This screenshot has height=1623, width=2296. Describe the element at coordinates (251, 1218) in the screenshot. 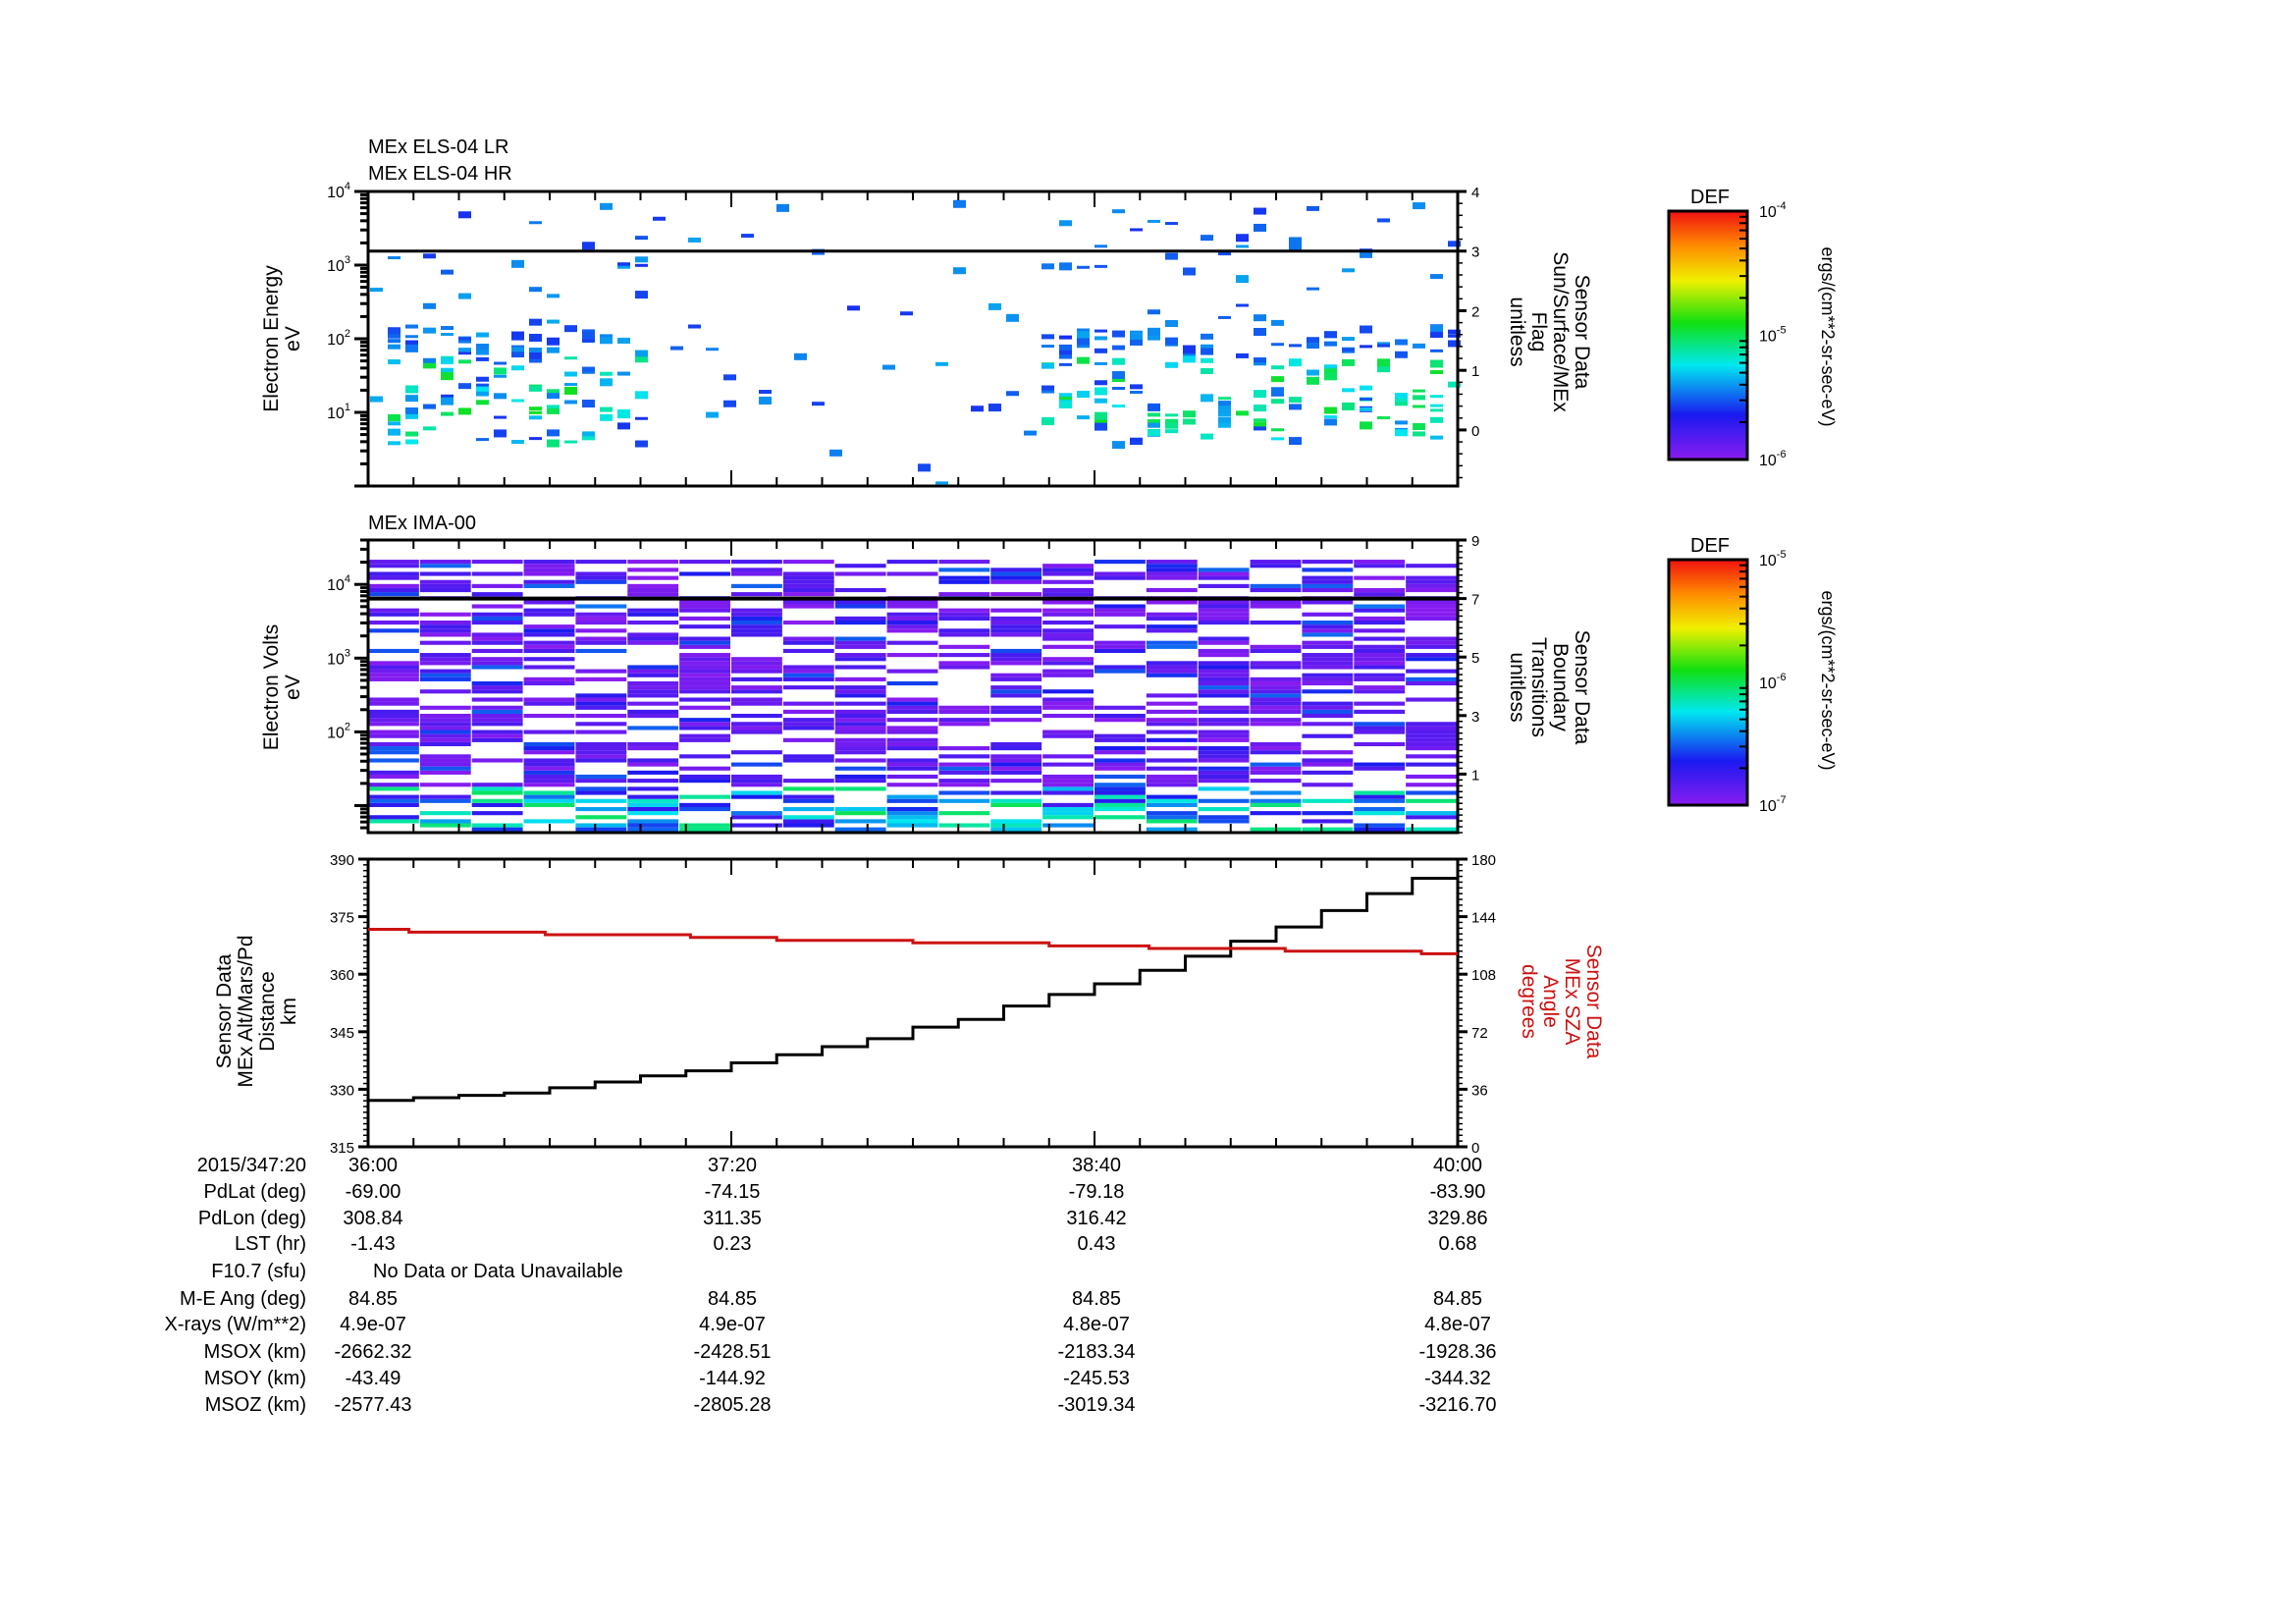

I see `table-row-label: PdLon (deg)` at that location.